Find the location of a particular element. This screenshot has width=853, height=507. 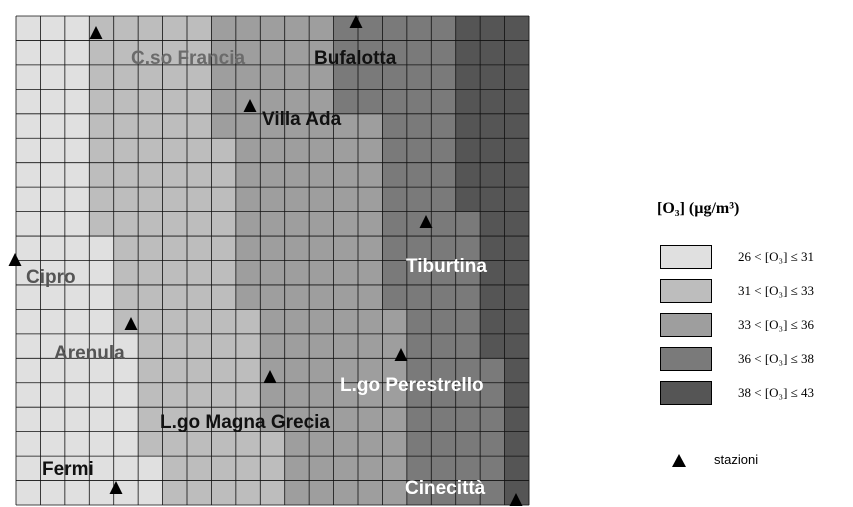

legend-class-4: 36 < [O₃] ≤ 38 is located at coordinates (755, 360).